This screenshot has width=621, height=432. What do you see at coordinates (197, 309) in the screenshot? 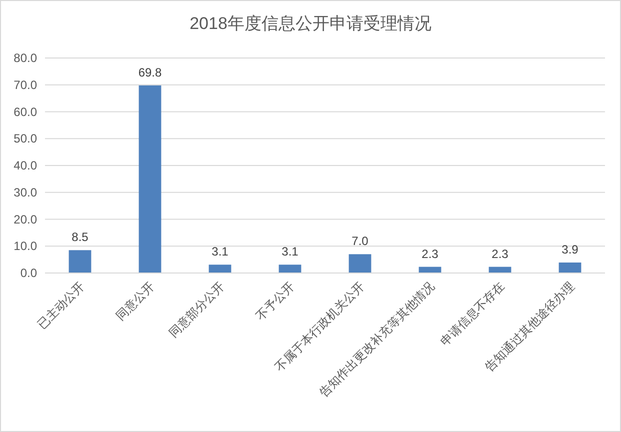
I see `x-tick-label: 同意部分公开` at bounding box center [197, 309].